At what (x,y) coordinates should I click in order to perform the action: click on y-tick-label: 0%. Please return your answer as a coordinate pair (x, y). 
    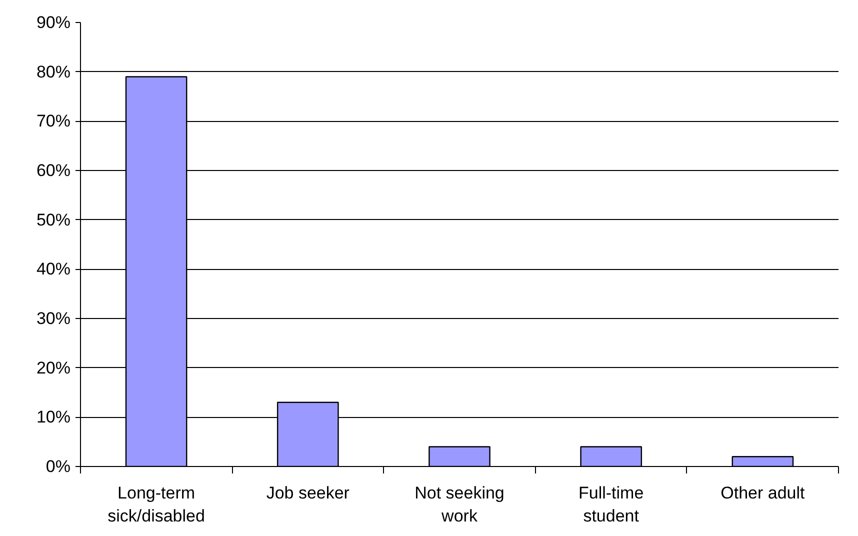
    Looking at the image, I should click on (58, 466).